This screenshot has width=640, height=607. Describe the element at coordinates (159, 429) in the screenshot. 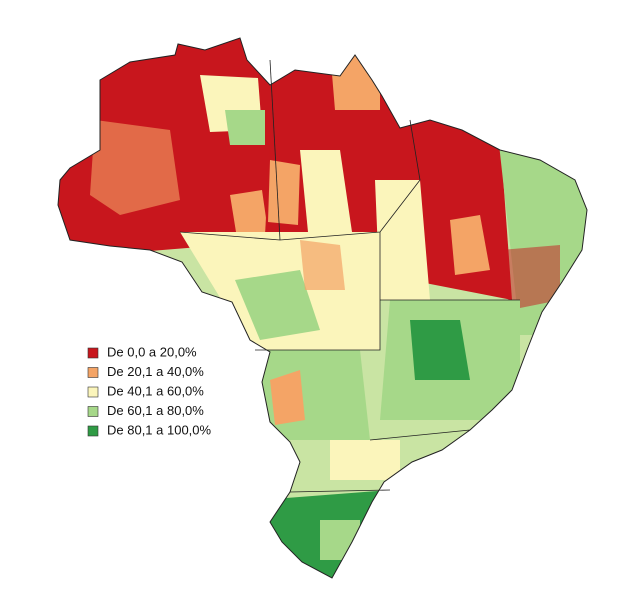

I see `legend-label: De 80,1 a 100,0%` at that location.